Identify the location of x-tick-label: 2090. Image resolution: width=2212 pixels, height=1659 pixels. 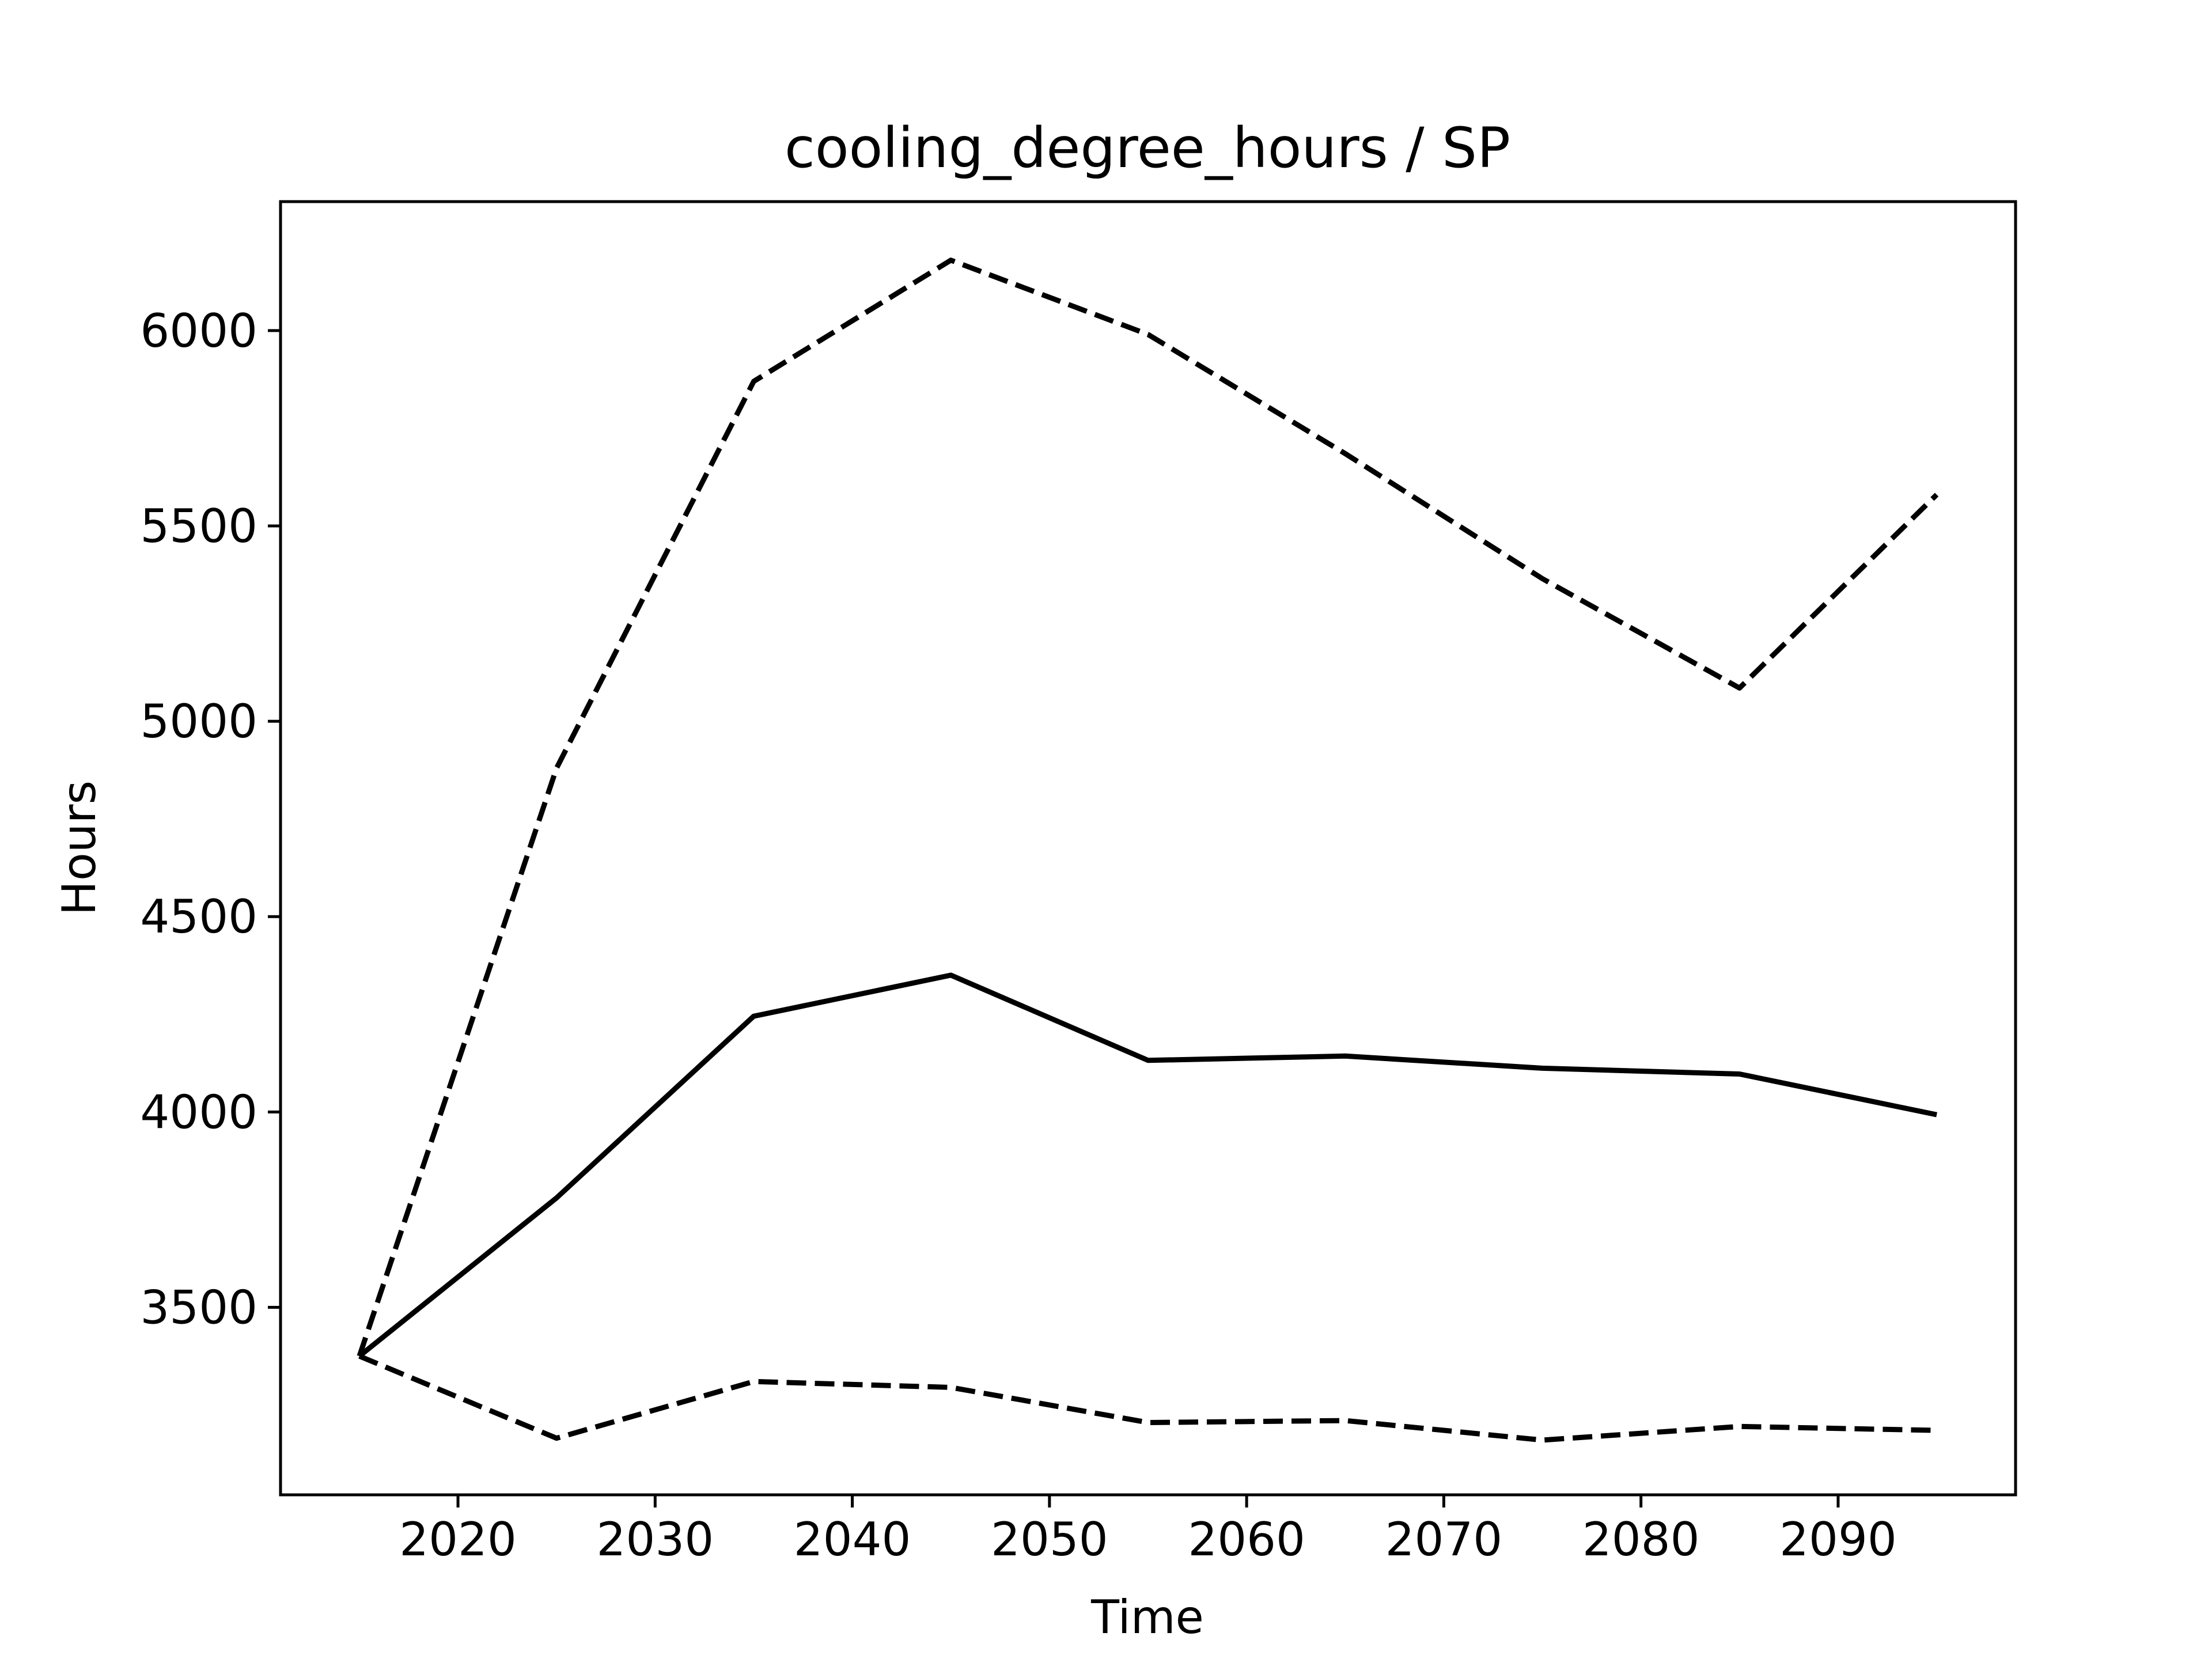
(1838, 1539).